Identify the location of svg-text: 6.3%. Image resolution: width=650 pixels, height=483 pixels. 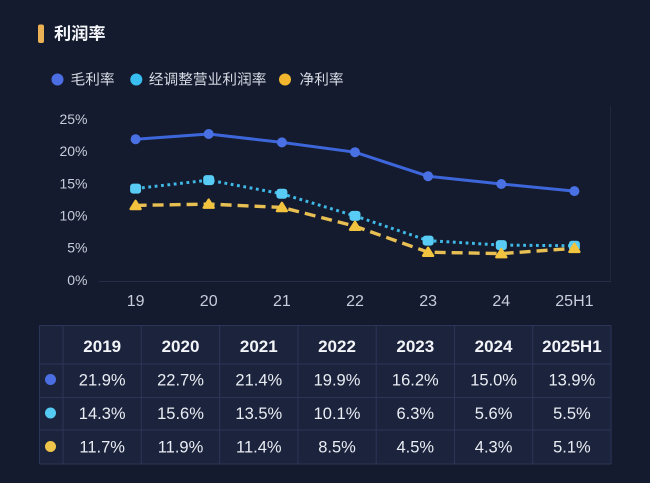
(415, 414).